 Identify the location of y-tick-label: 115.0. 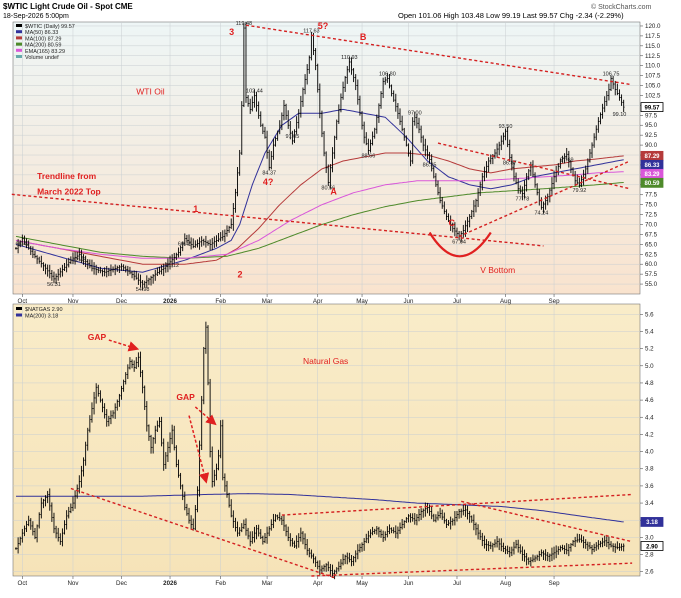
(653, 46).